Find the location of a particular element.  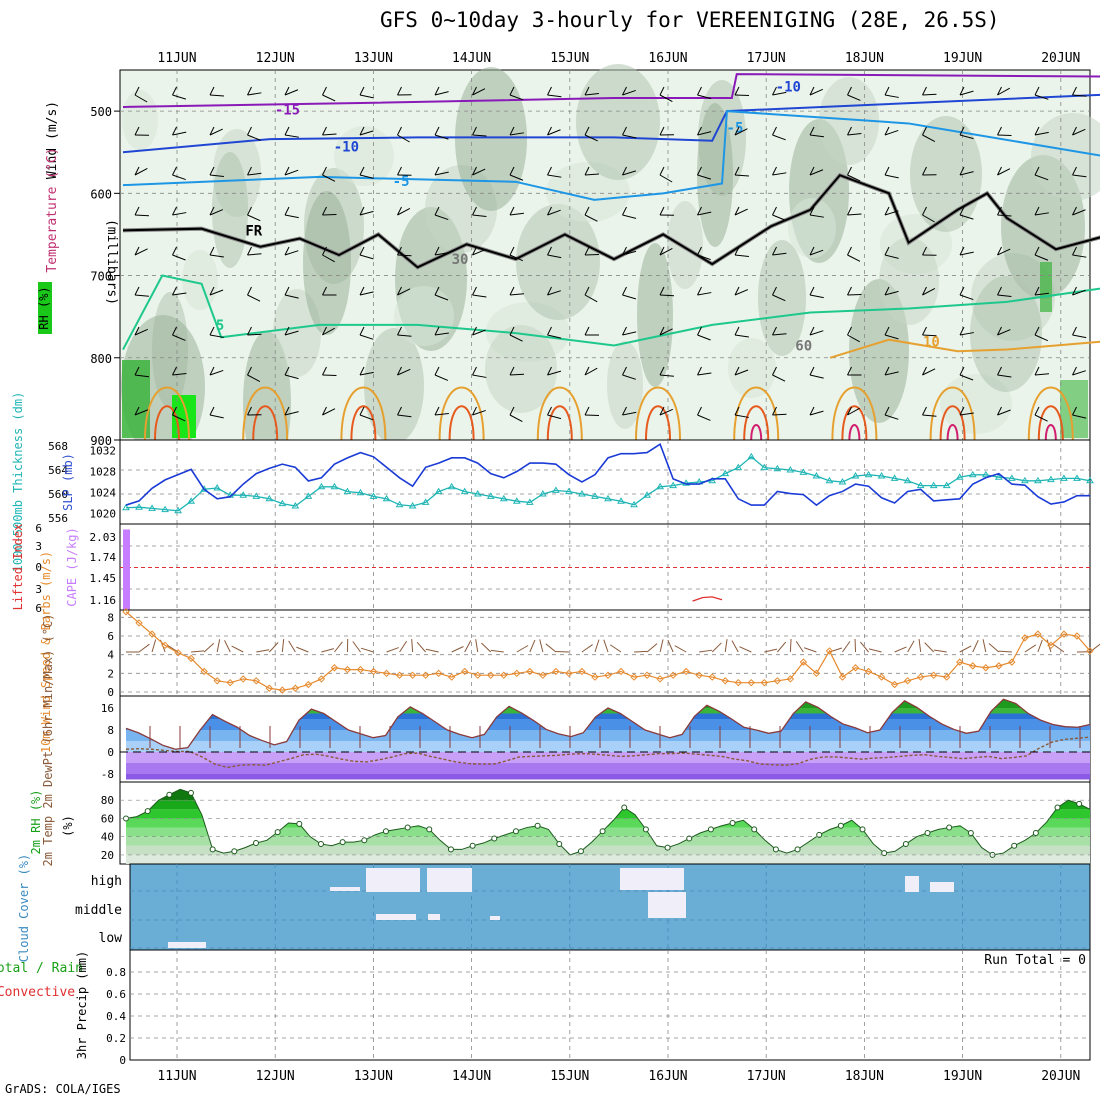

cloud-level-label: middle is located at coordinates (98, 910).